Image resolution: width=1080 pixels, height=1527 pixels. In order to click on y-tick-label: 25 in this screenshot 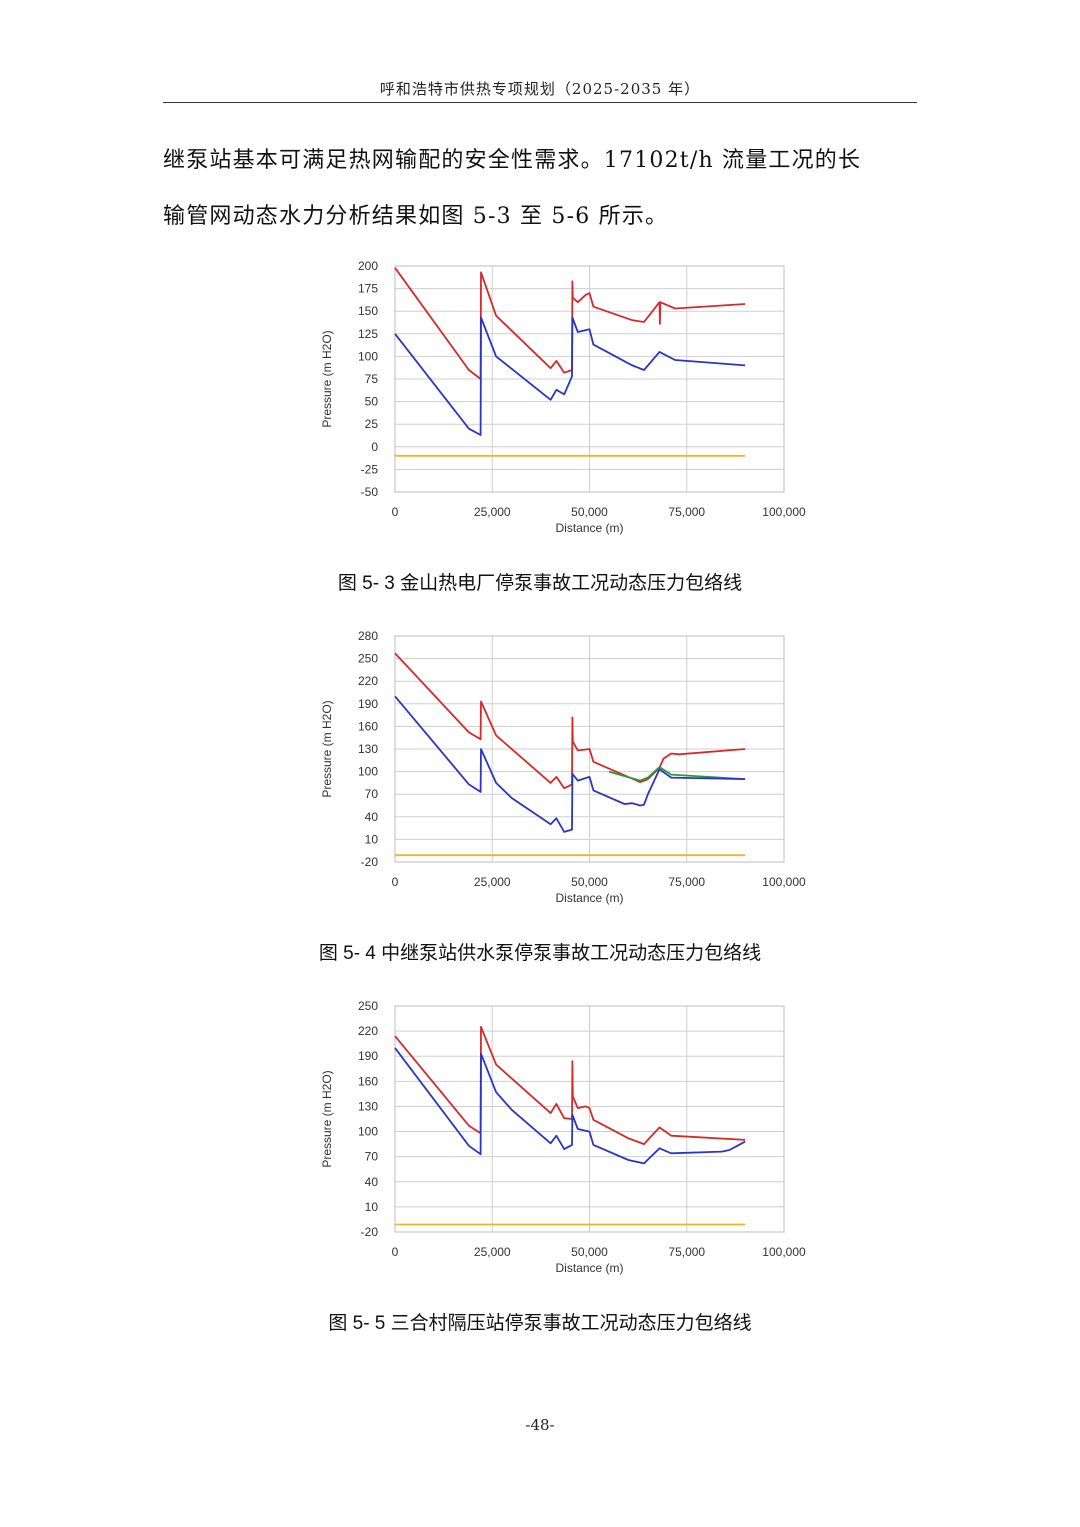, I will do `click(372, 424)`.